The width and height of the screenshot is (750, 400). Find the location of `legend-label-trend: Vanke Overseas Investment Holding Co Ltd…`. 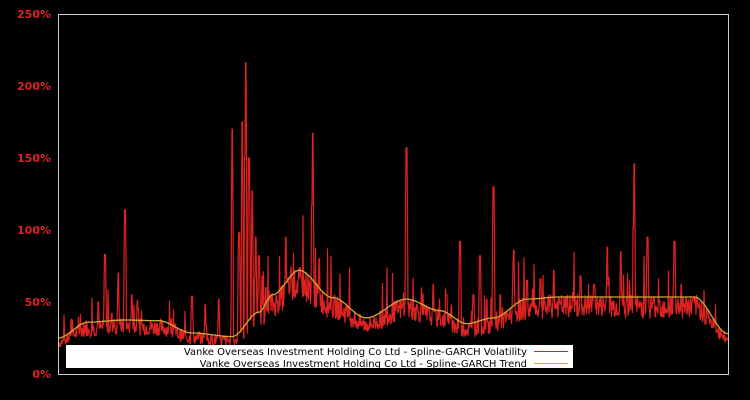

legend-label-trend: Vanke Overseas Investment Holding Co Ltd… is located at coordinates (363, 364).